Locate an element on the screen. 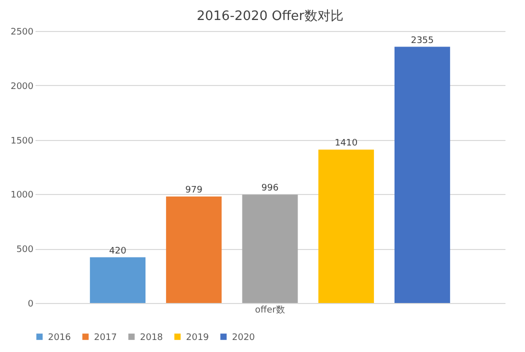 This screenshot has width=525, height=352. y-tick-label: 1500 is located at coordinates (22, 141).